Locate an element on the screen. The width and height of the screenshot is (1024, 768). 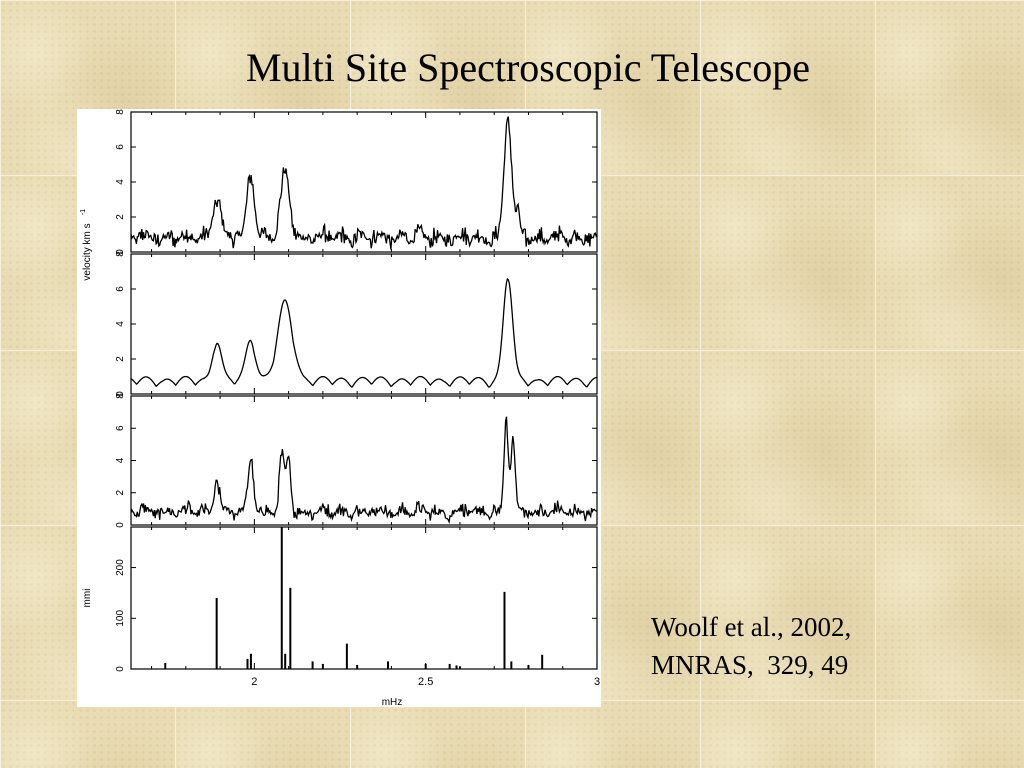
y-axis-label: mmi is located at coordinates (87, 598).